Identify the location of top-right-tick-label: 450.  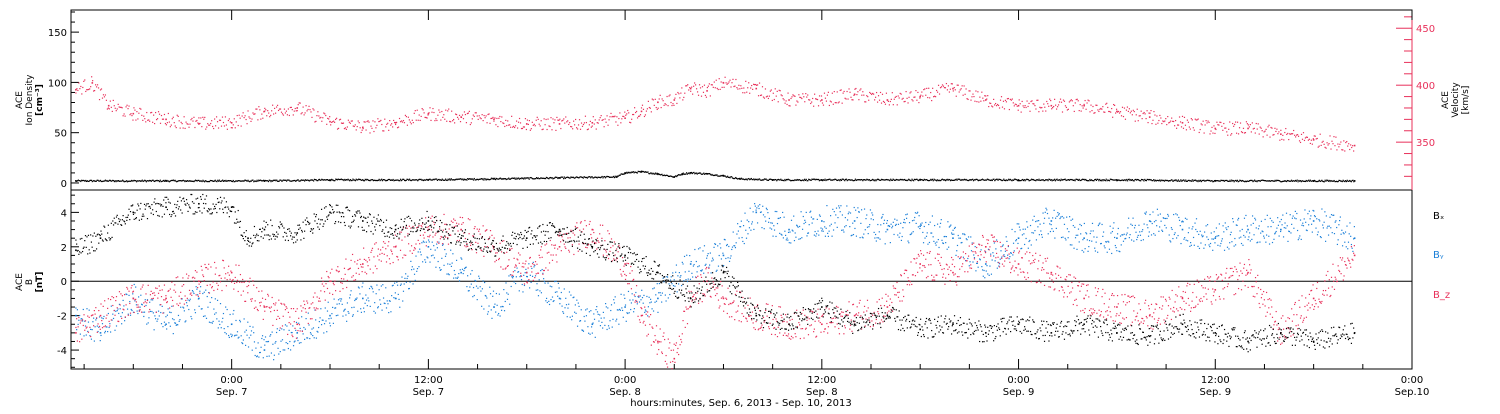
(1425, 29).